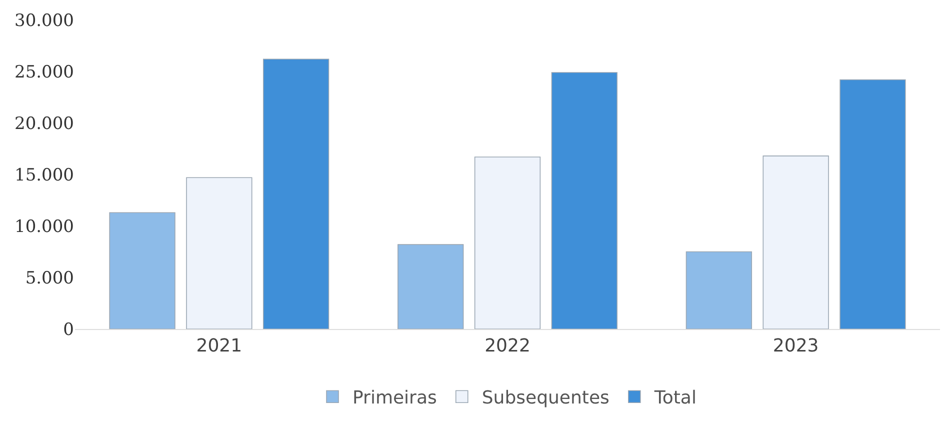 This screenshot has width=950, height=426. What do you see at coordinates (674, 398) in the screenshot?
I see `legend-label: Total` at bounding box center [674, 398].